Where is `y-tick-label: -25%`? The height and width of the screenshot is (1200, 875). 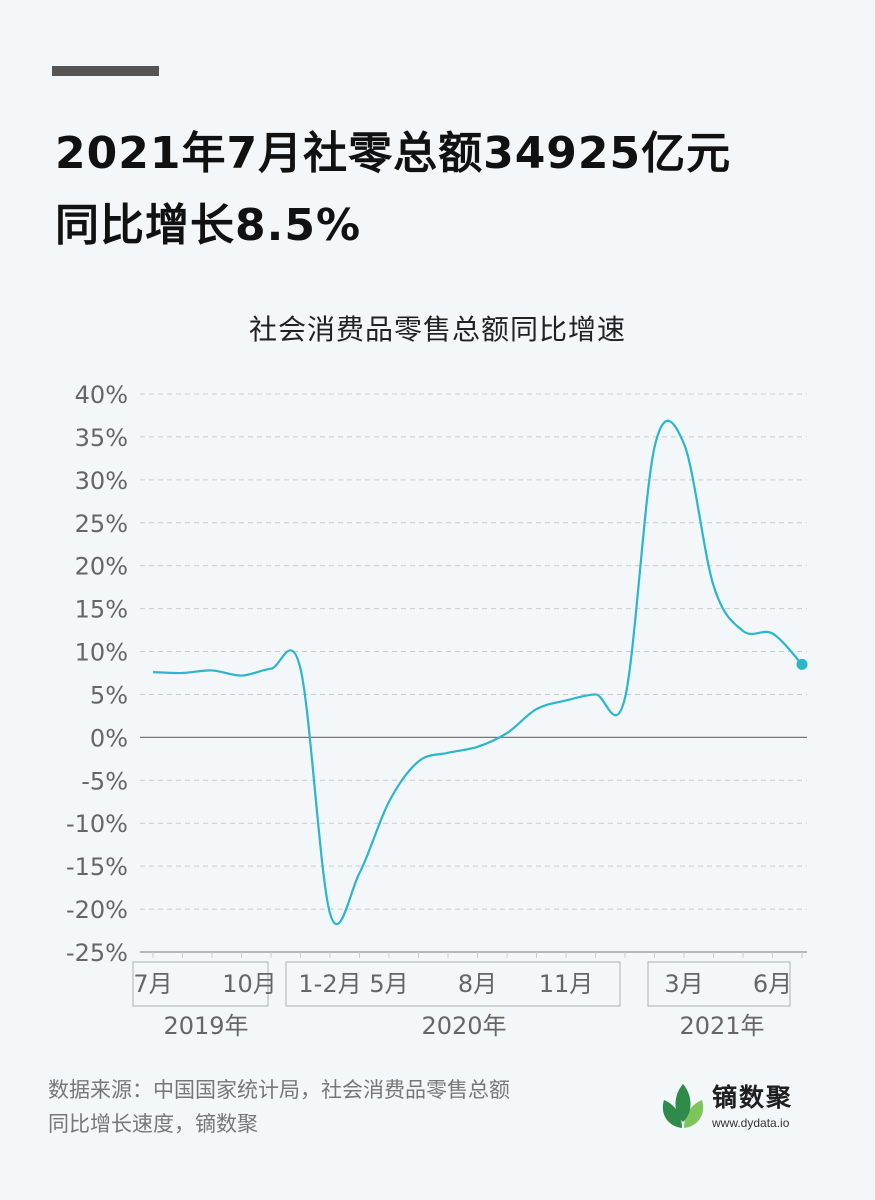
y-tick-label: -25% is located at coordinates (97, 953).